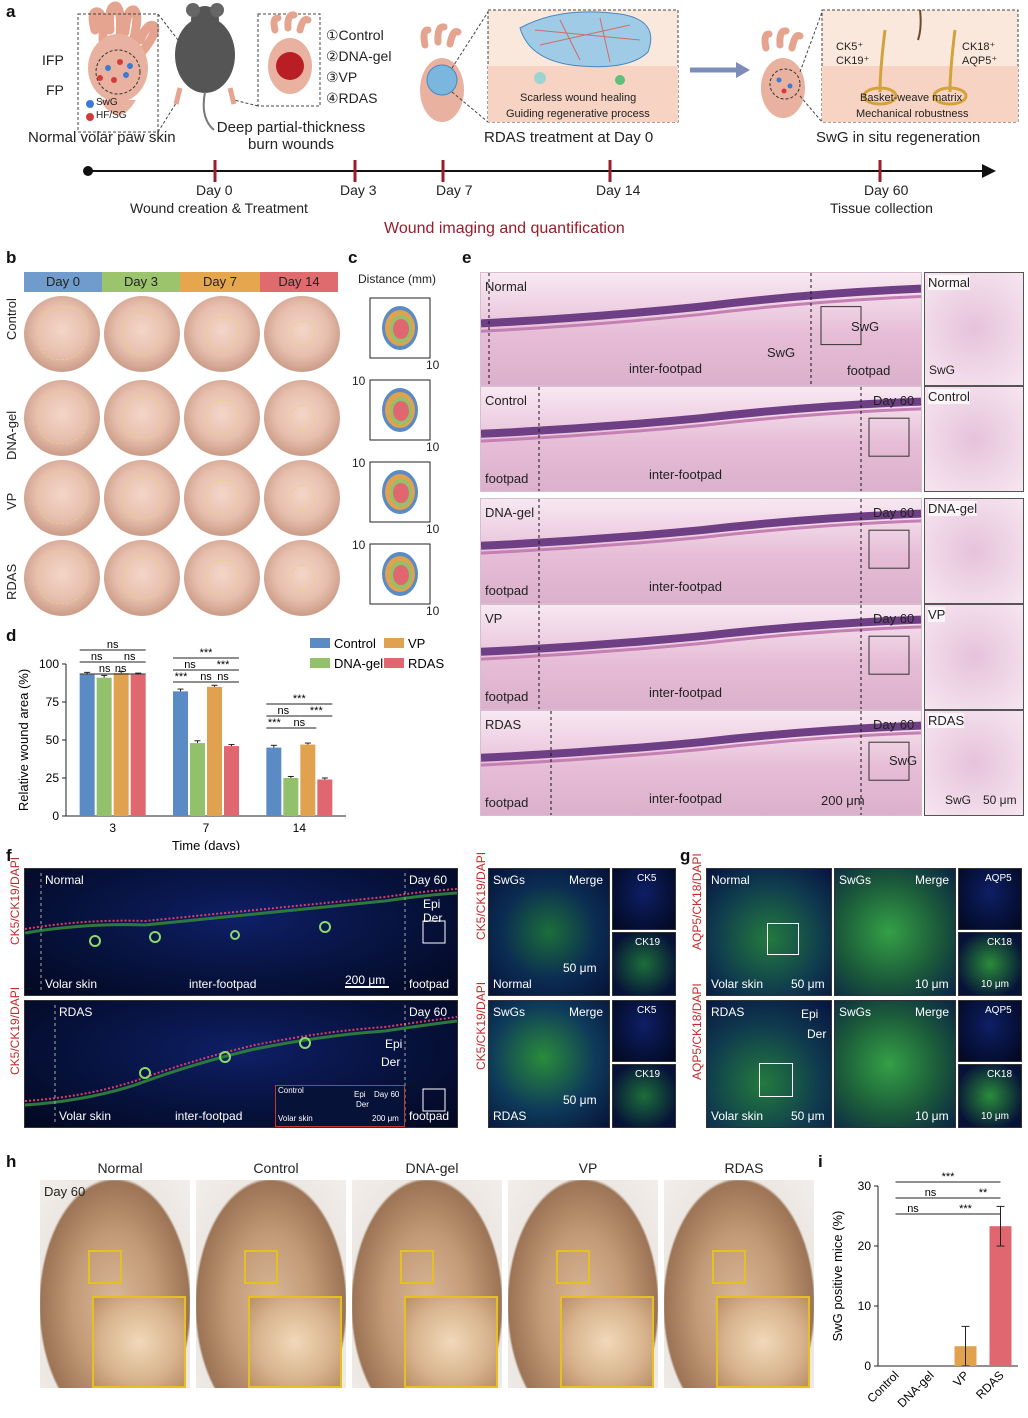  Describe the element at coordinates (206, 828) in the screenshot. I see `d-x-tick-label: 7` at that location.